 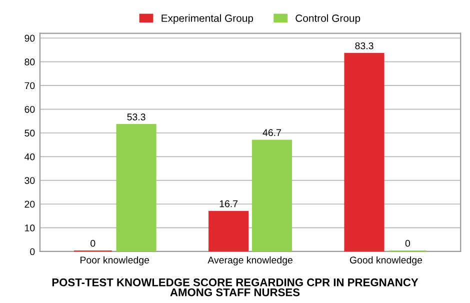 What do you see at coordinates (29, 109) in the screenshot?
I see `y-tick-label: 60` at bounding box center [29, 109].